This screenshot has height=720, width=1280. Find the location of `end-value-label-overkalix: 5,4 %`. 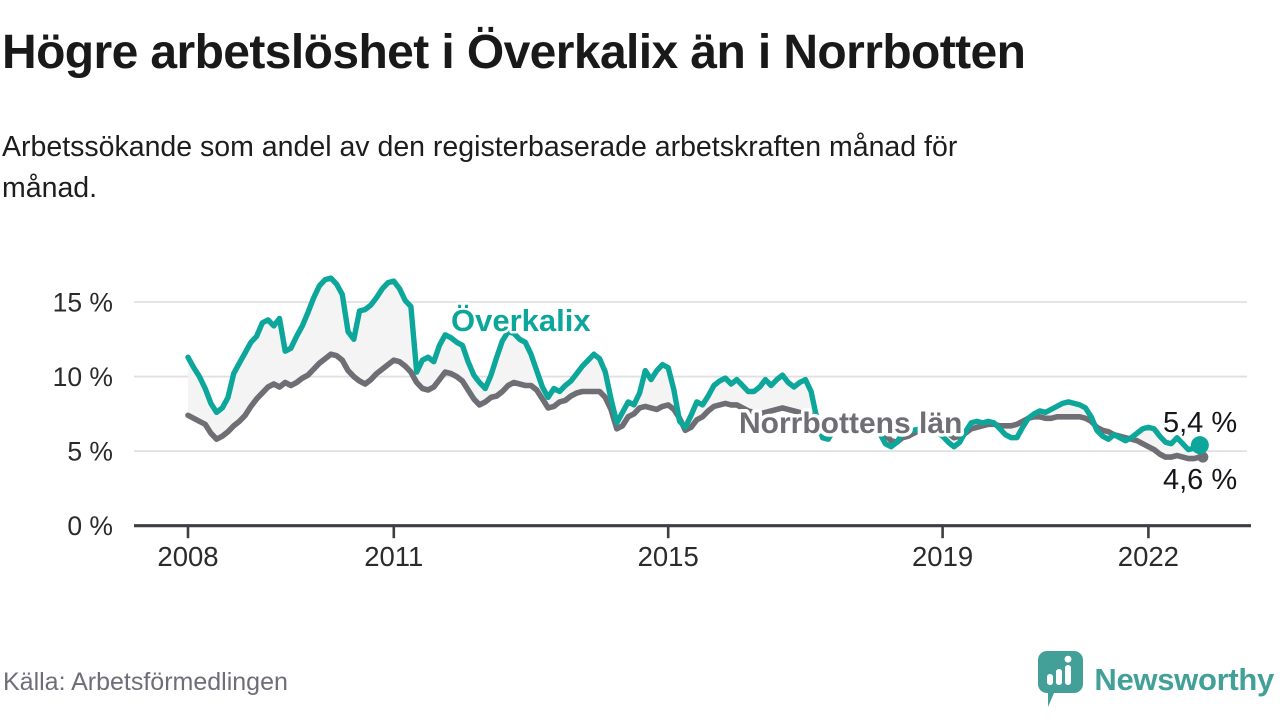

end-value-label-overkalix: 5,4 % is located at coordinates (1200, 423).